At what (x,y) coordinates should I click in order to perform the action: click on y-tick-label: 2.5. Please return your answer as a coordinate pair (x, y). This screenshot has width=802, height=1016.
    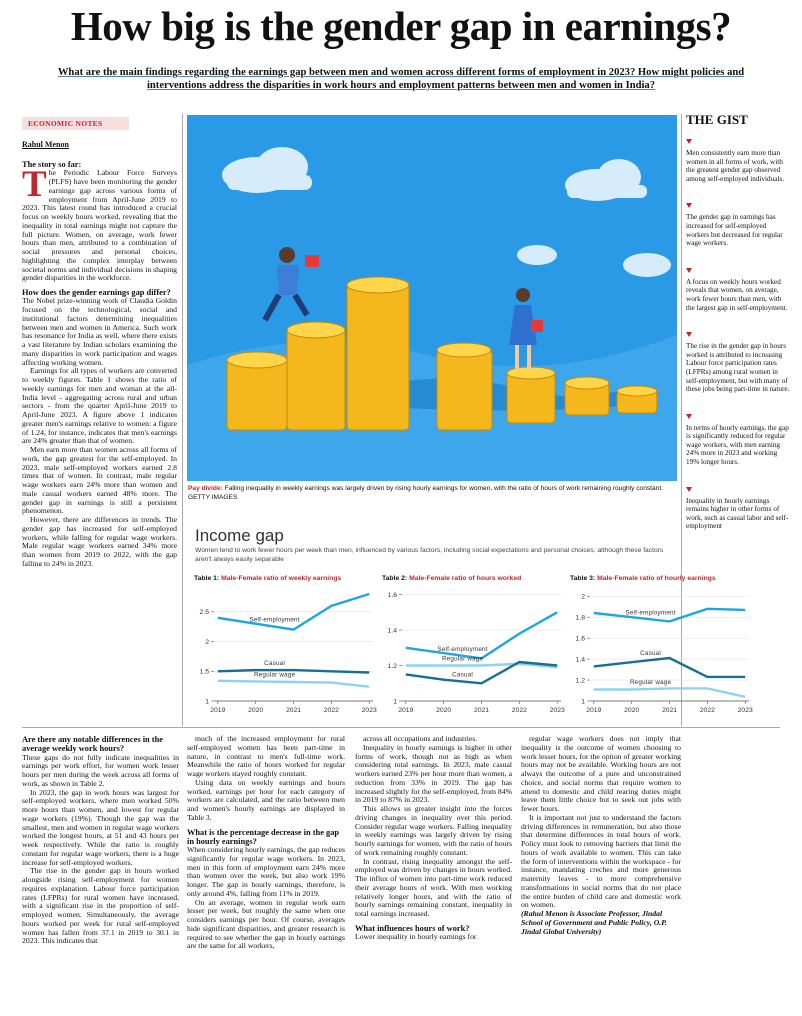
    Looking at the image, I should click on (205, 612).